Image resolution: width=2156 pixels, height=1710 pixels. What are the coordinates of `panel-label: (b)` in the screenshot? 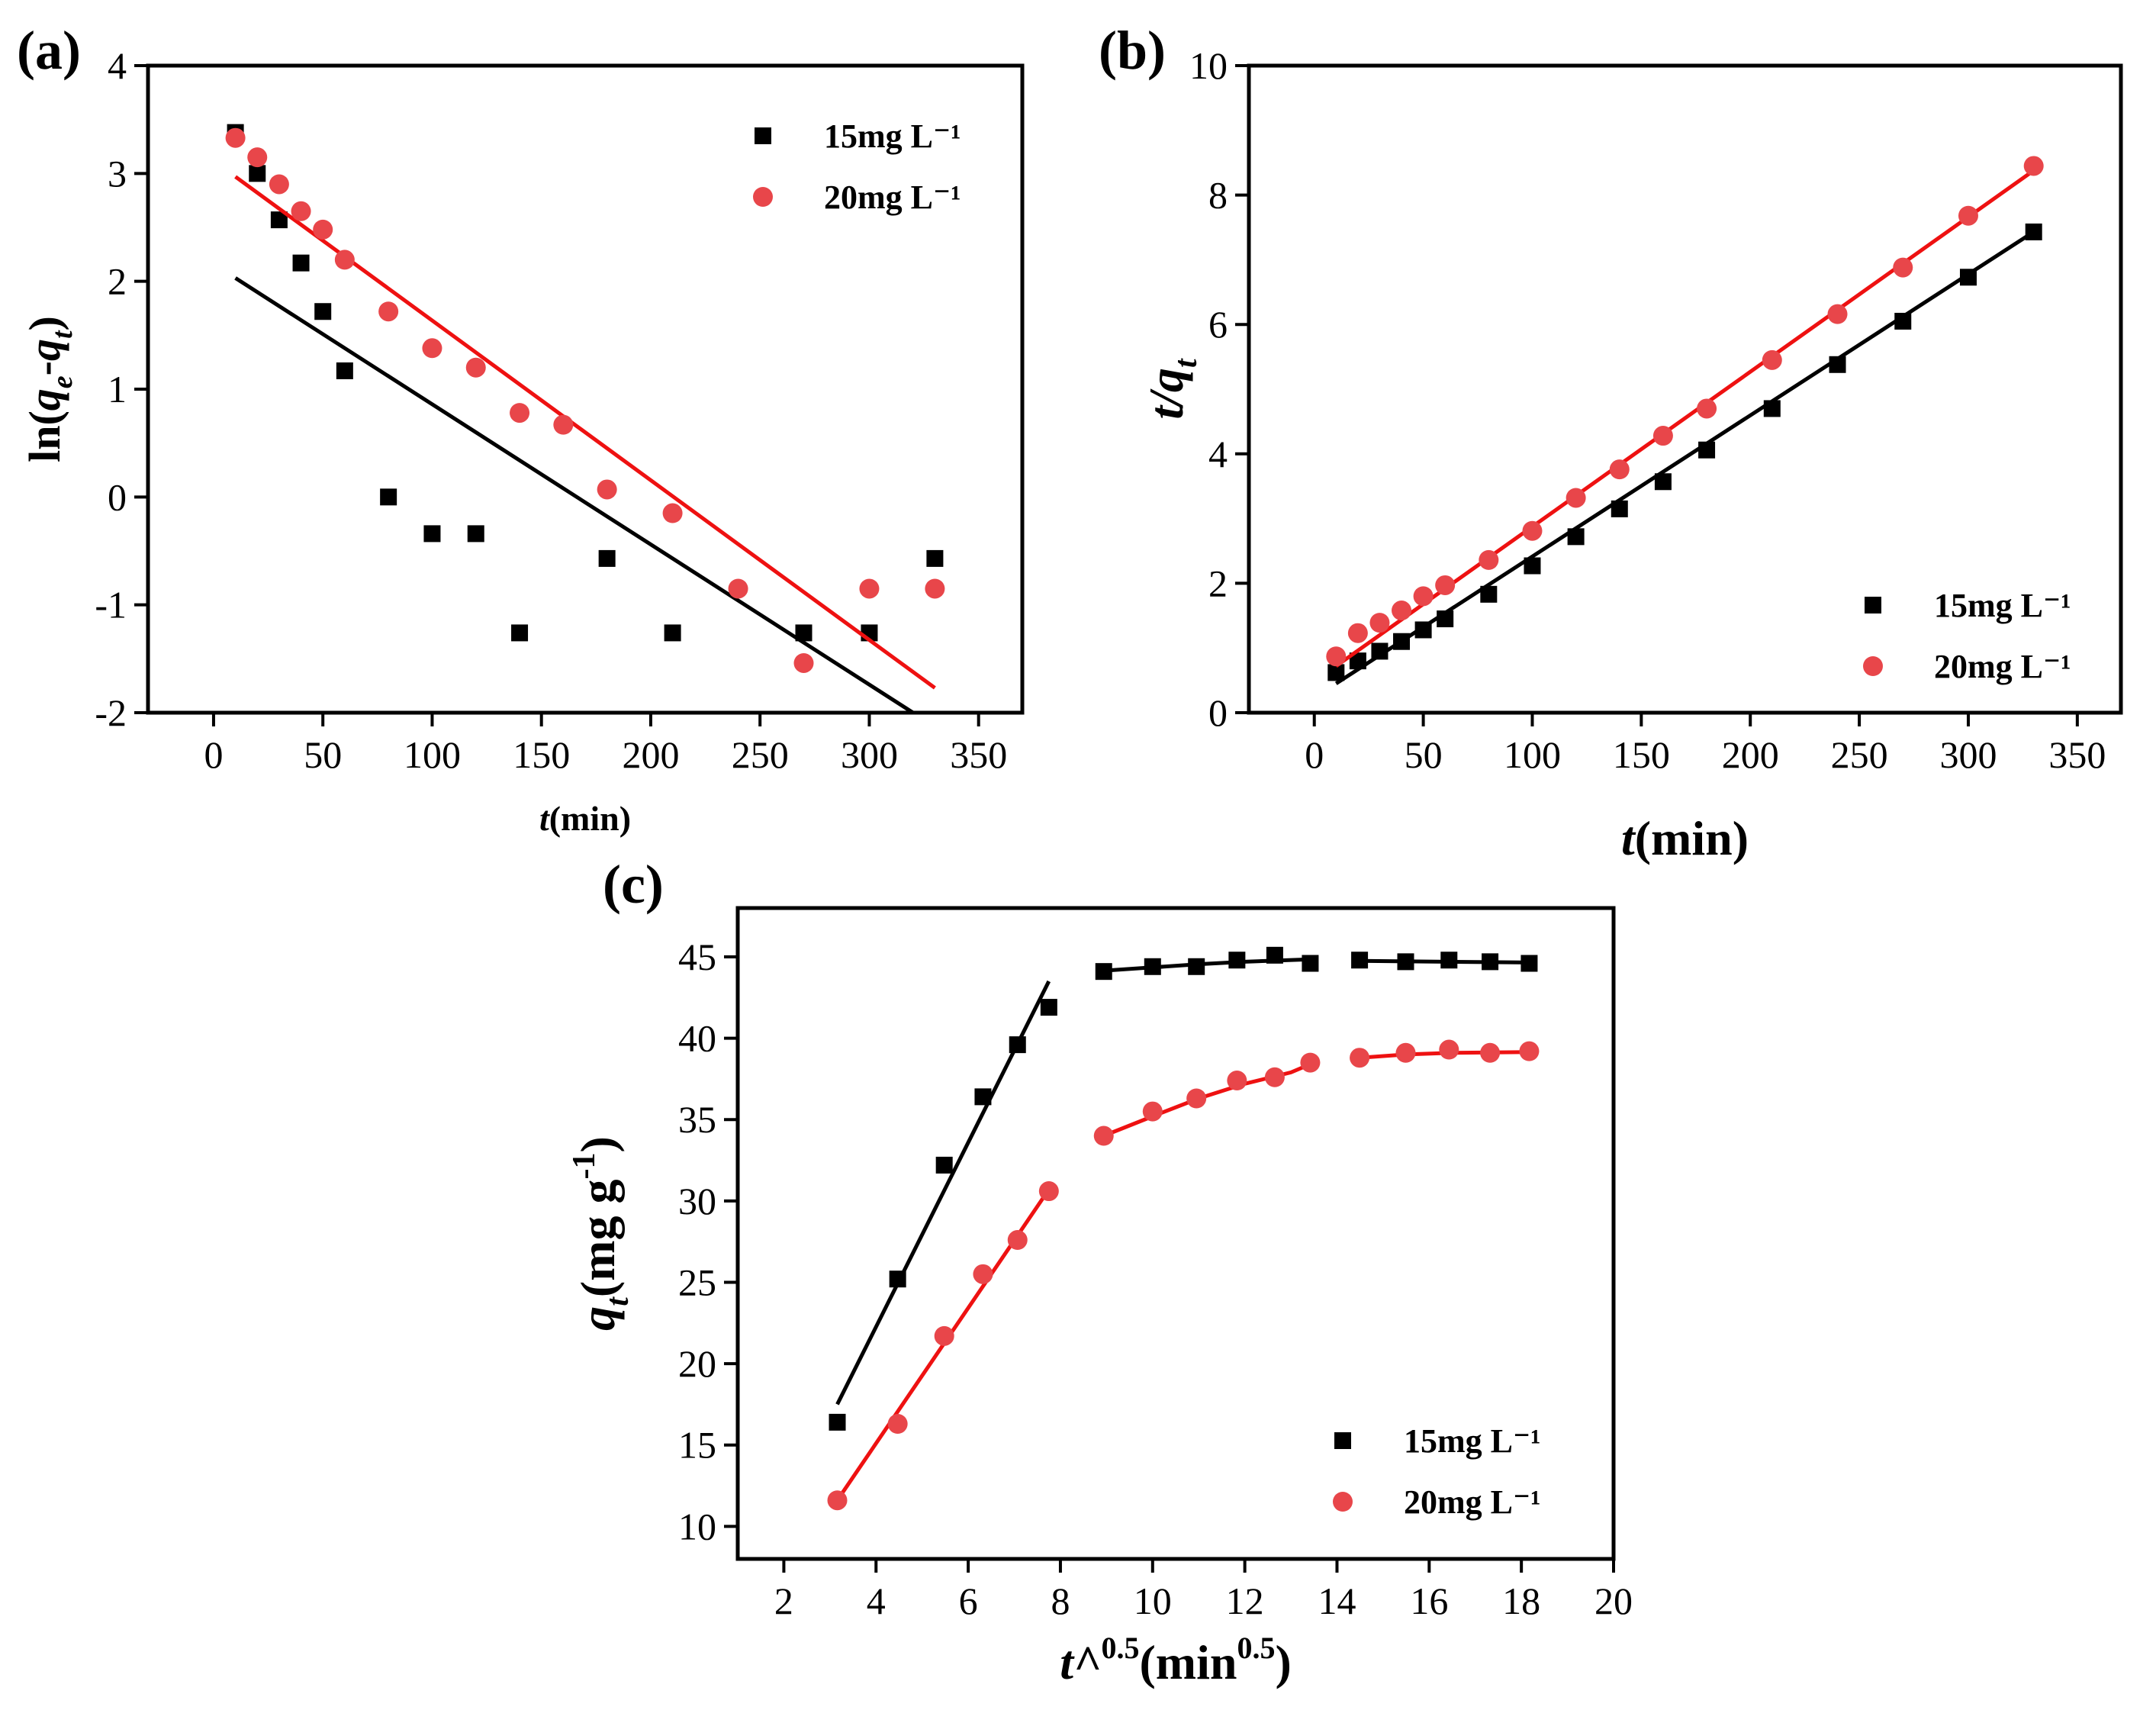 It's located at (1132, 51).